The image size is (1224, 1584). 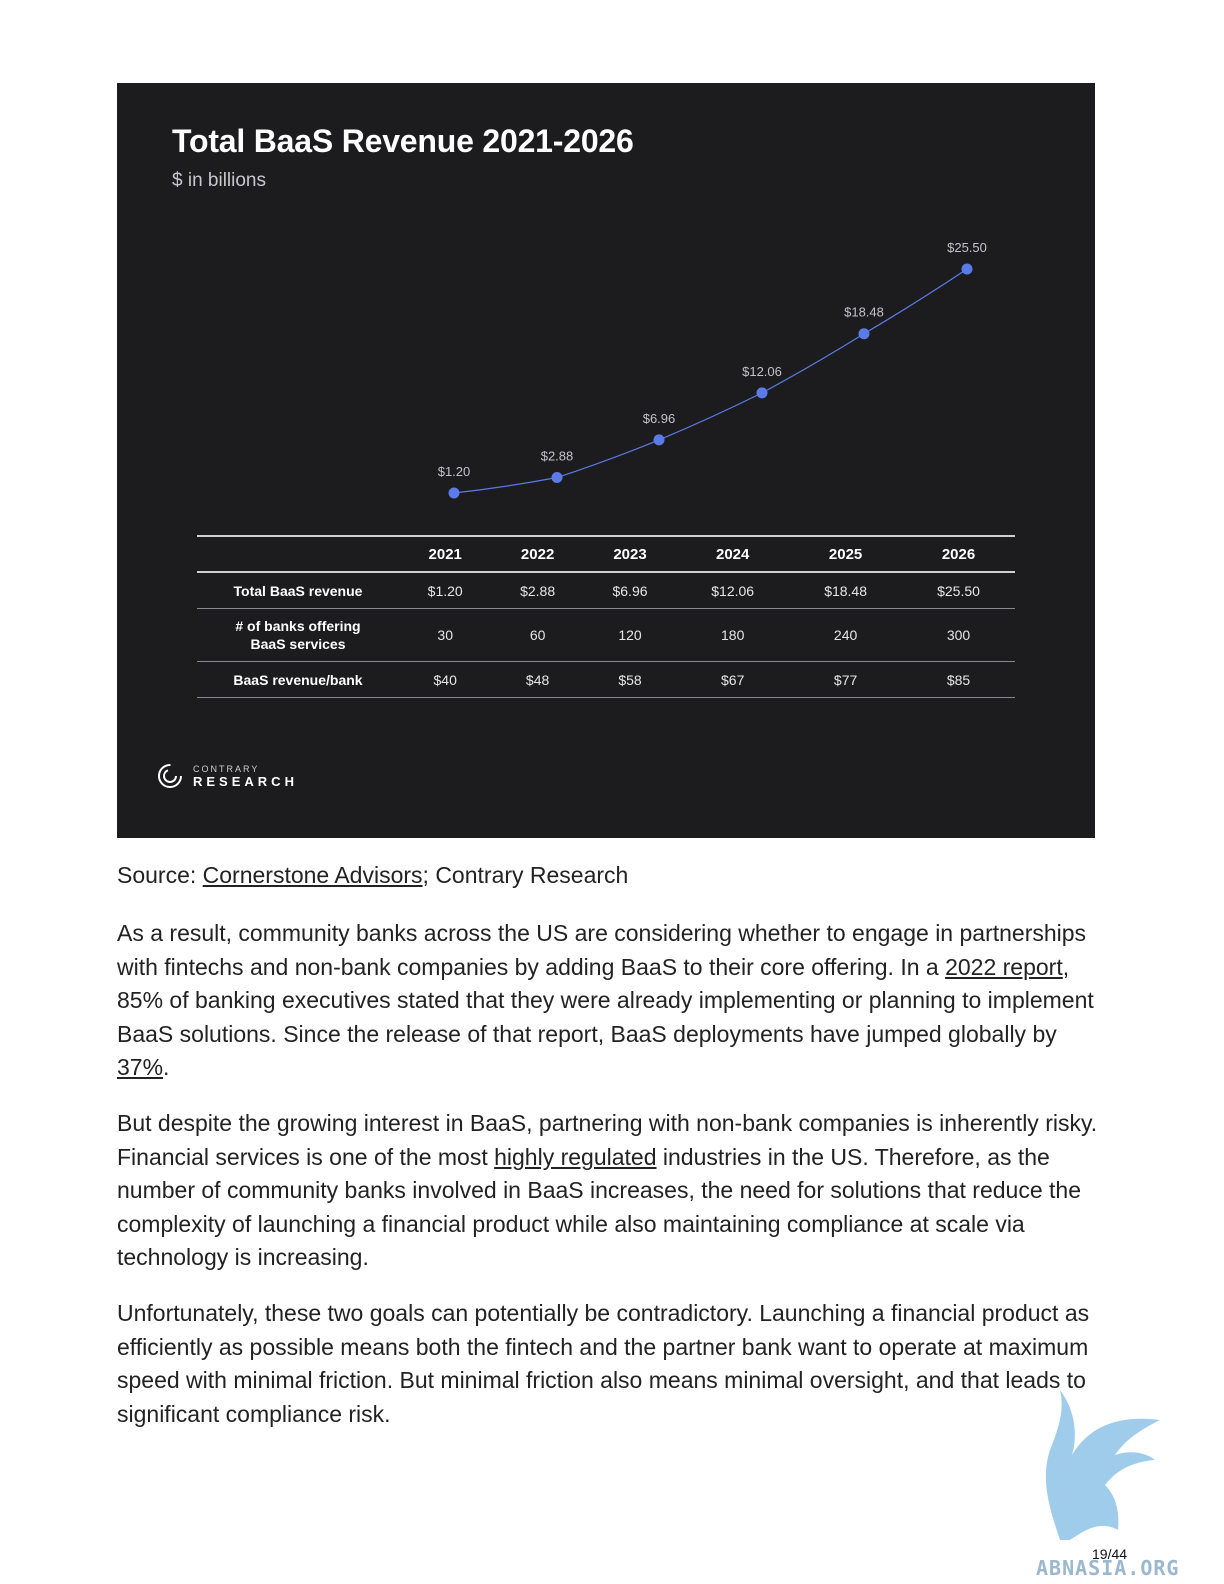 What do you see at coordinates (710, 381) in the screenshot?
I see `series-line` at bounding box center [710, 381].